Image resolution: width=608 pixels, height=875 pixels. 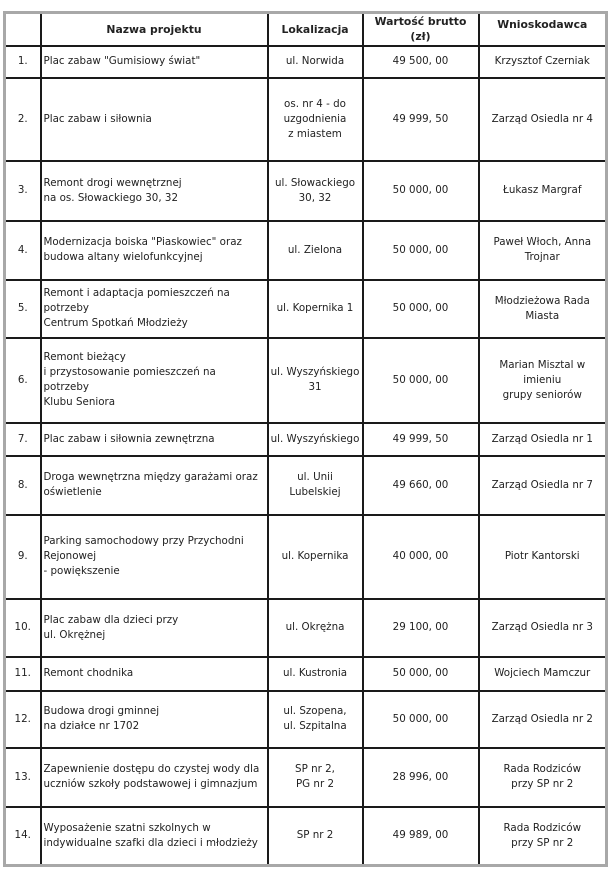 What do you see at coordinates (315, 103) in the screenshot?
I see `cell-location-line: os. nr 4 - do` at bounding box center [315, 103].